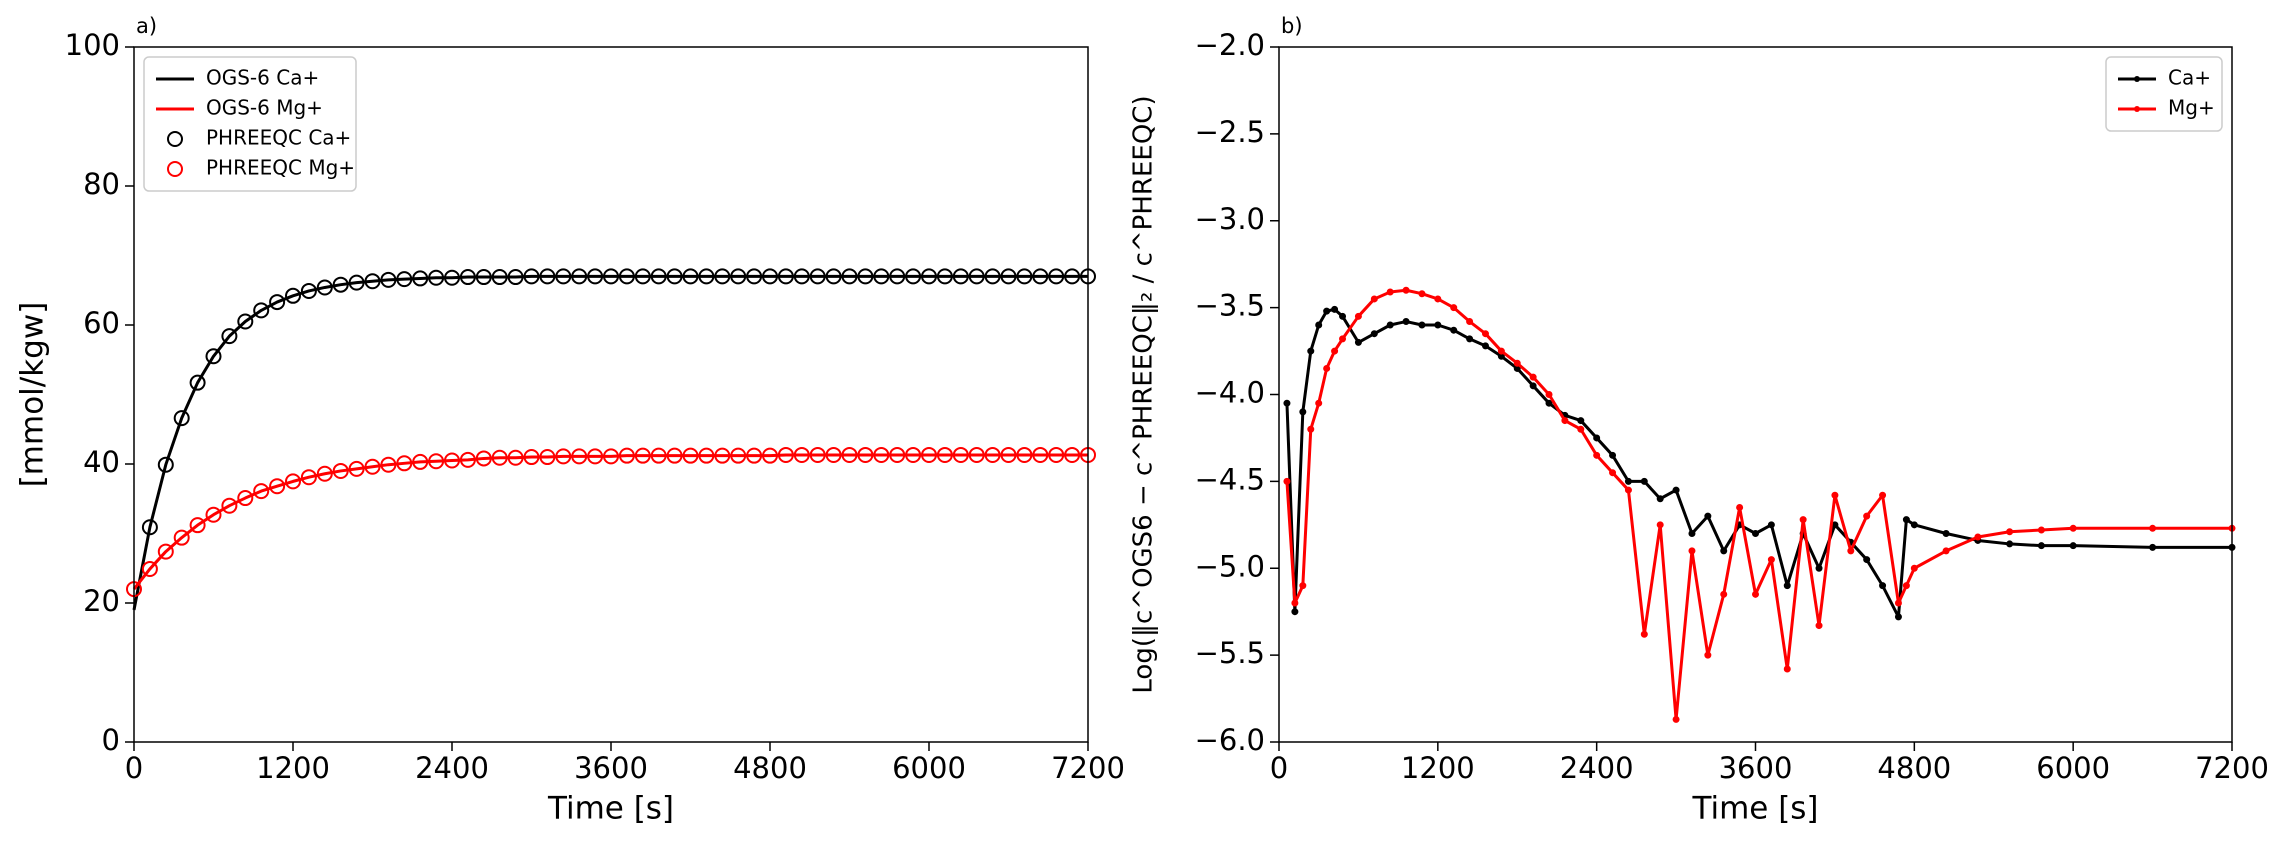  Describe the element at coordinates (1756, 768) in the screenshot. I see `x-tick-label: 3600` at that location.